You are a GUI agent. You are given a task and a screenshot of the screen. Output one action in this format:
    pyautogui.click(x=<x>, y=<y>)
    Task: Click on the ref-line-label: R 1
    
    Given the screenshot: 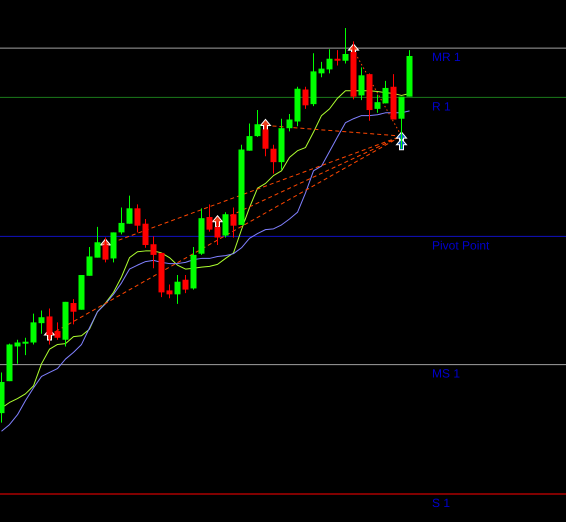 What is the action you would take?
    pyautogui.click(x=441, y=106)
    